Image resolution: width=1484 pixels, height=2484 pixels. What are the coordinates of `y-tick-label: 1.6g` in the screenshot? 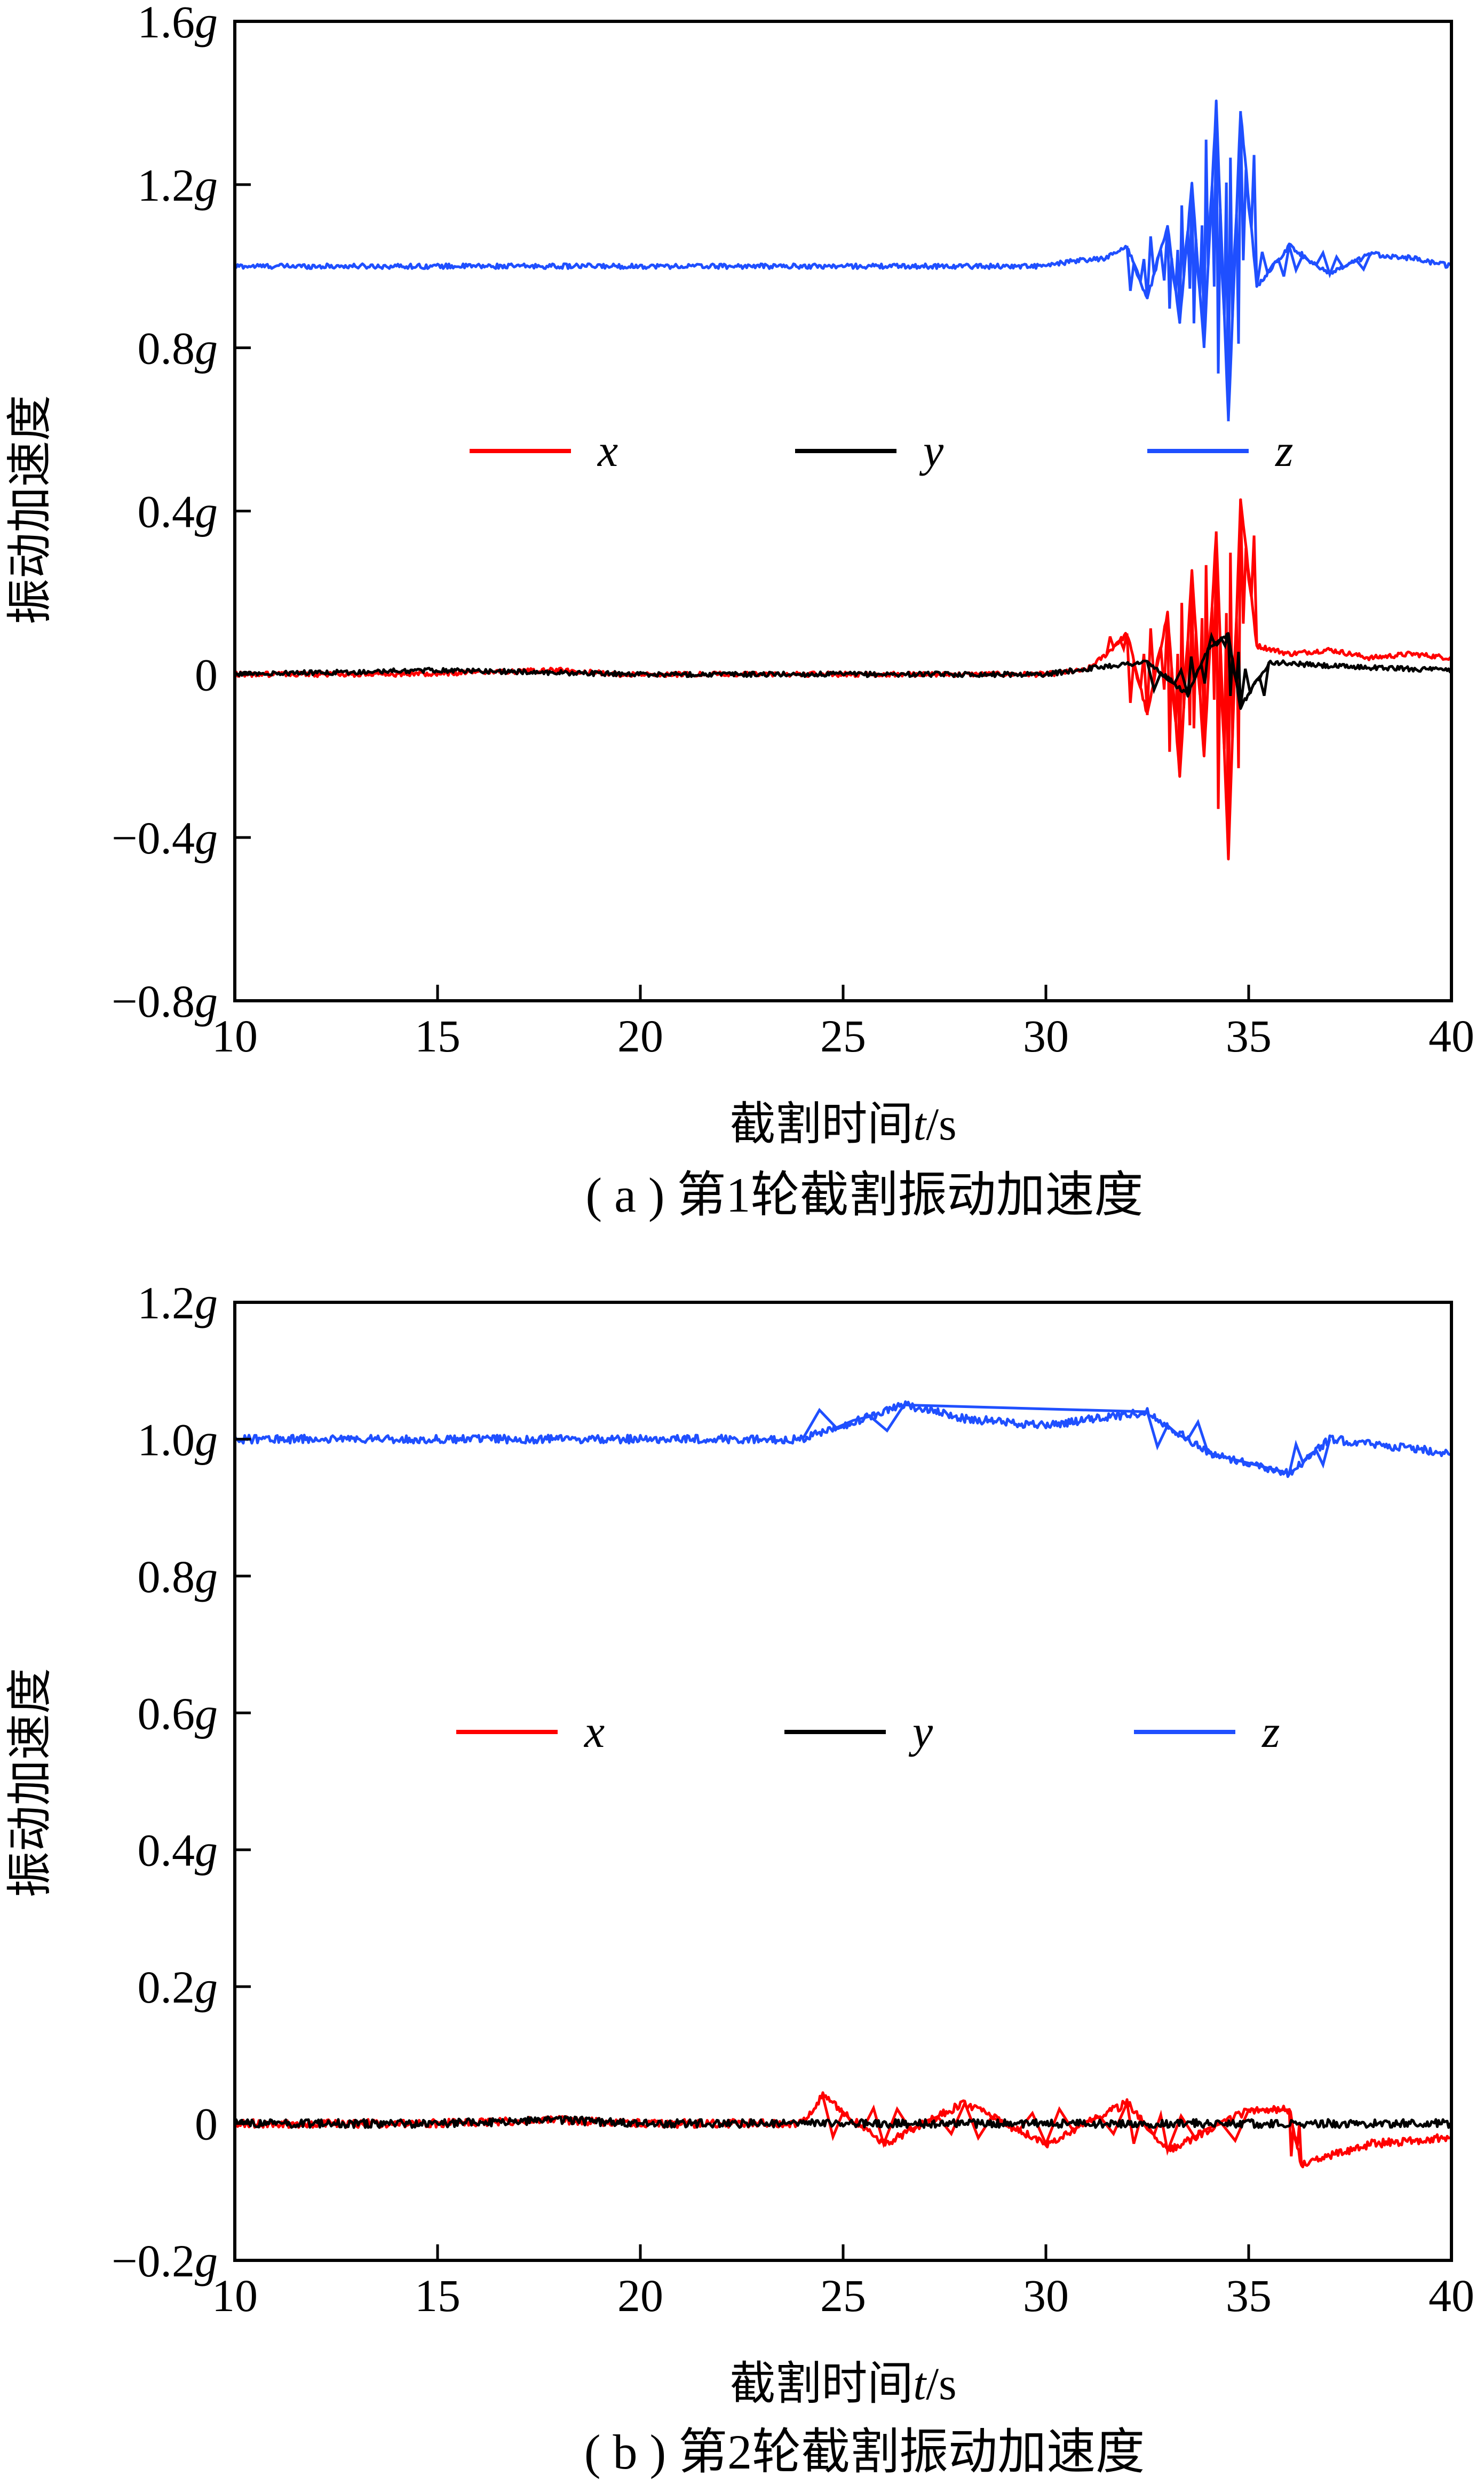 It's located at (178, 24).